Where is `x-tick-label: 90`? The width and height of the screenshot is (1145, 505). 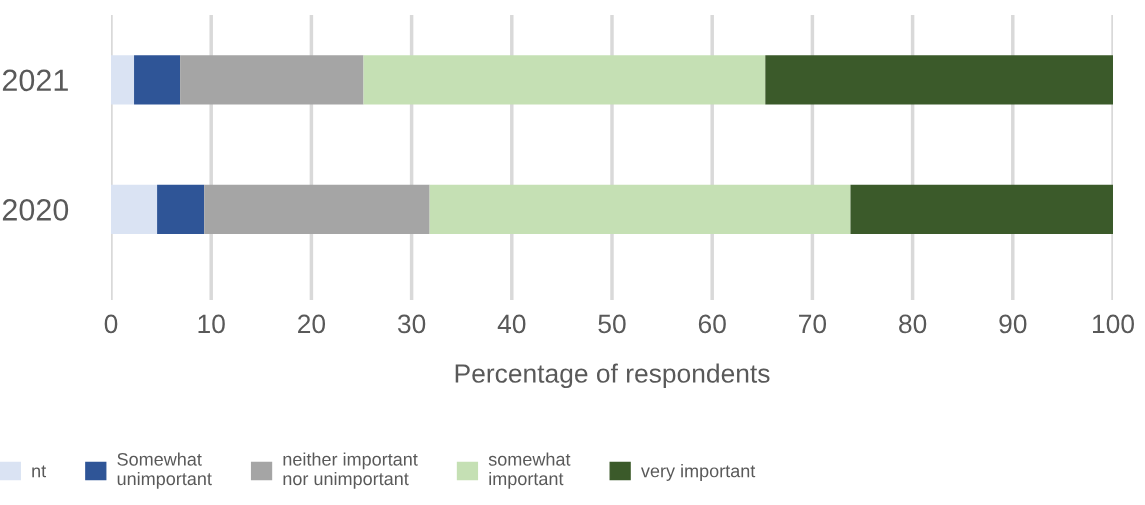
x-tick-label: 90 is located at coordinates (1013, 324).